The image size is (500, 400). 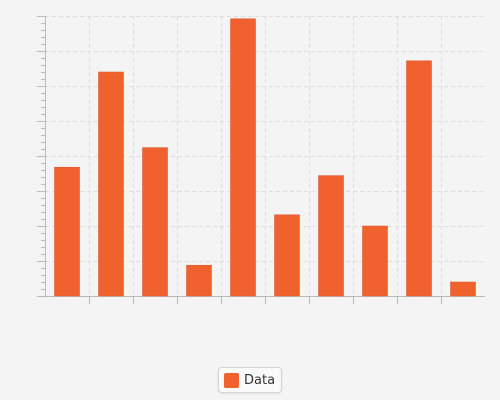 I want to click on legend-swatch, so click(x=231, y=380).